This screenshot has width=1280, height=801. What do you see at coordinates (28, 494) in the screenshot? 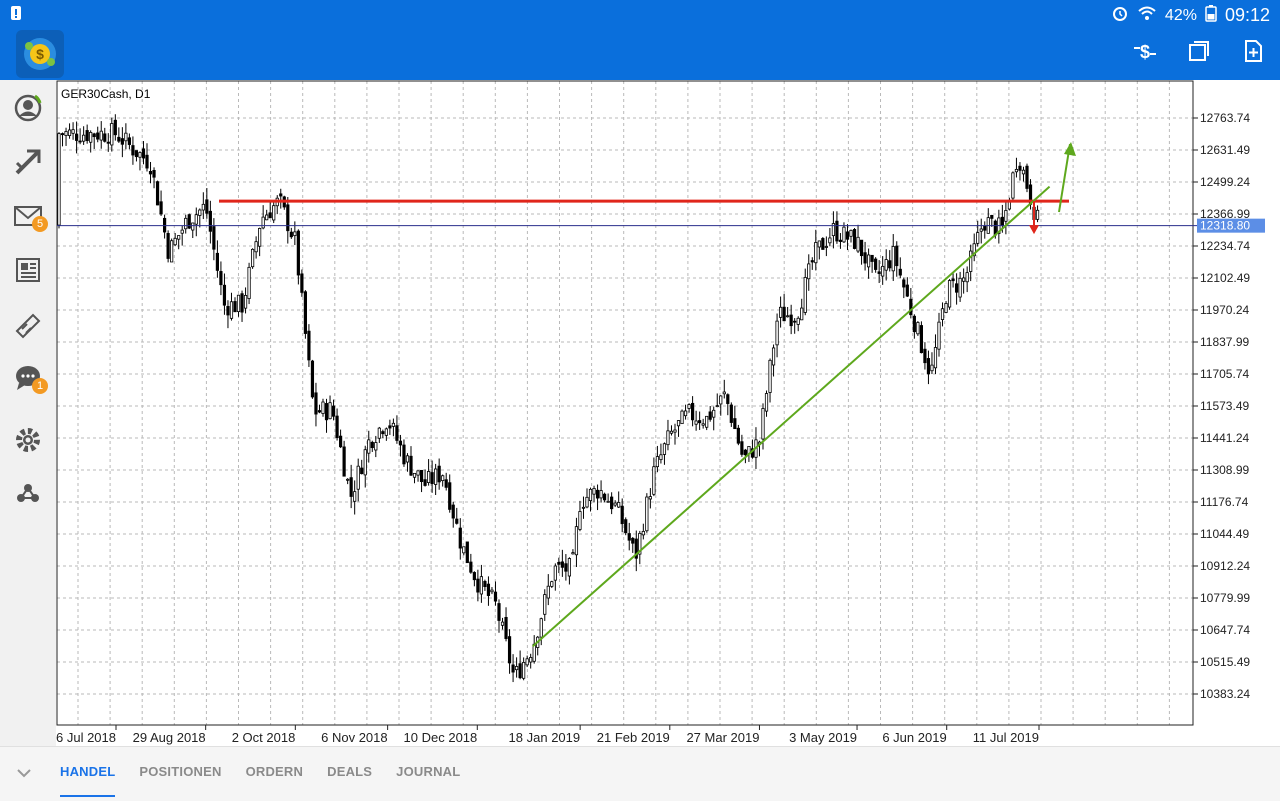
I see `community-icon` at bounding box center [28, 494].